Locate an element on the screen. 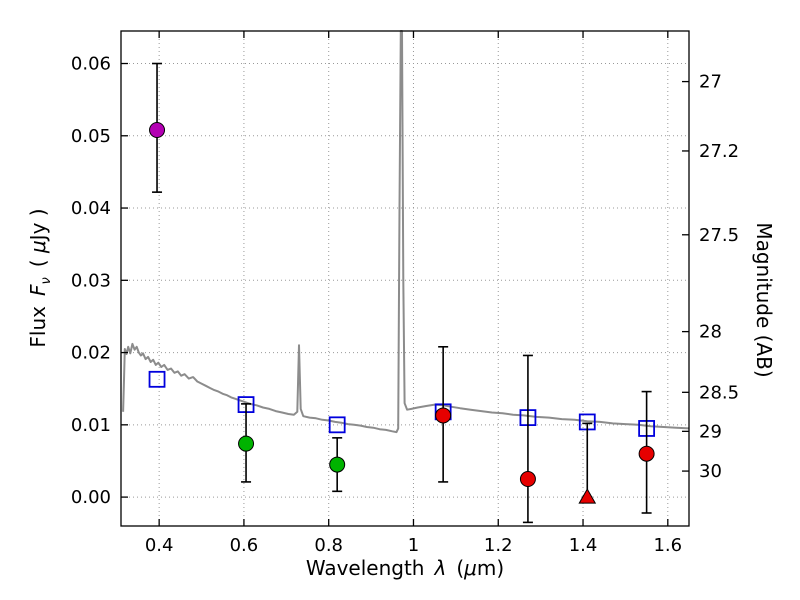 This screenshot has width=800, height=600. y-right-tick-label: 27 is located at coordinates (710, 82).